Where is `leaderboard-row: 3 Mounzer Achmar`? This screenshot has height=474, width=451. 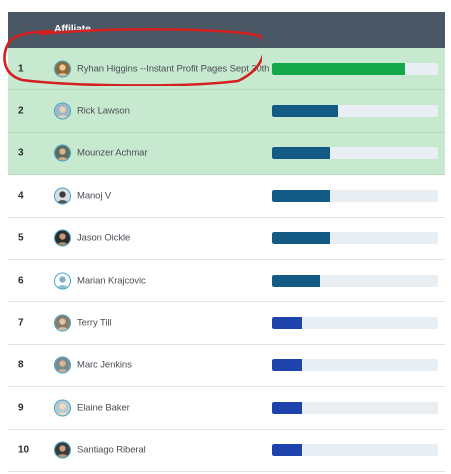
leaderboard-row: 3 Mounzer Achmar is located at coordinates (226, 154).